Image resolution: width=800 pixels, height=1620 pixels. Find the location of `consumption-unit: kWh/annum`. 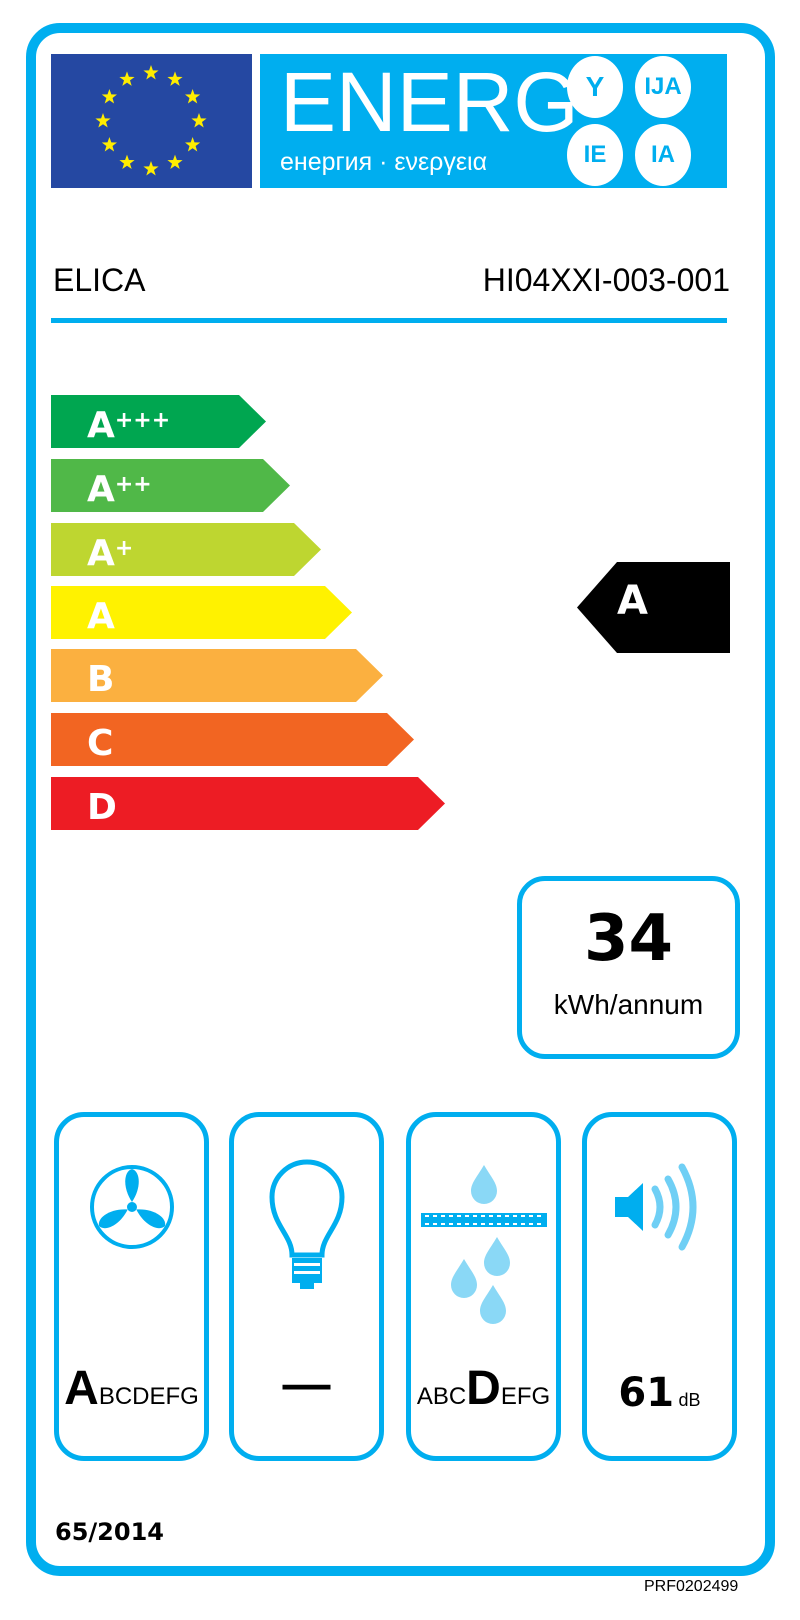

consumption-unit: kWh/annum is located at coordinates (628, 1004).